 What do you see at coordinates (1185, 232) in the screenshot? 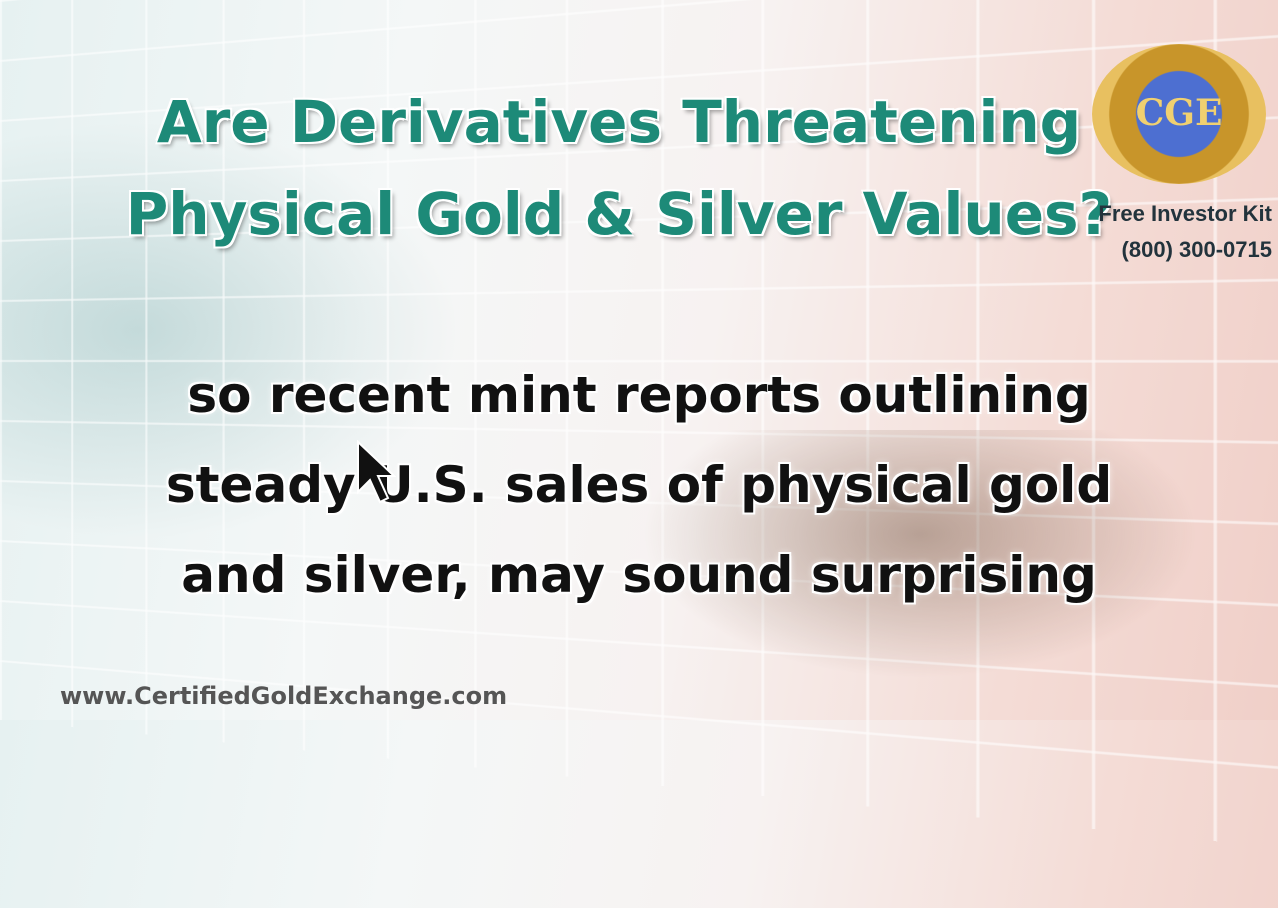
I see `investor-kit-info: Free Investor Kit (800) 300-0715` at bounding box center [1185, 232].